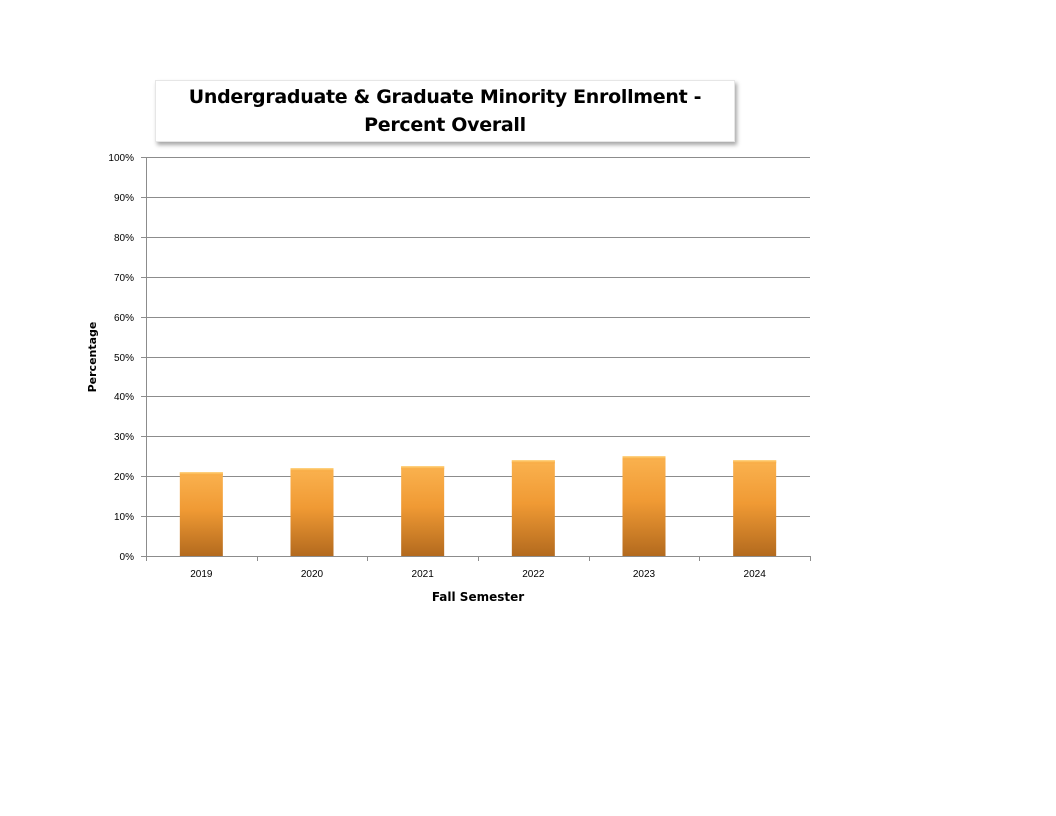 This screenshot has width=1056, height=816. Describe the element at coordinates (124, 238) in the screenshot. I see `y-tick-label: 80%` at that location.